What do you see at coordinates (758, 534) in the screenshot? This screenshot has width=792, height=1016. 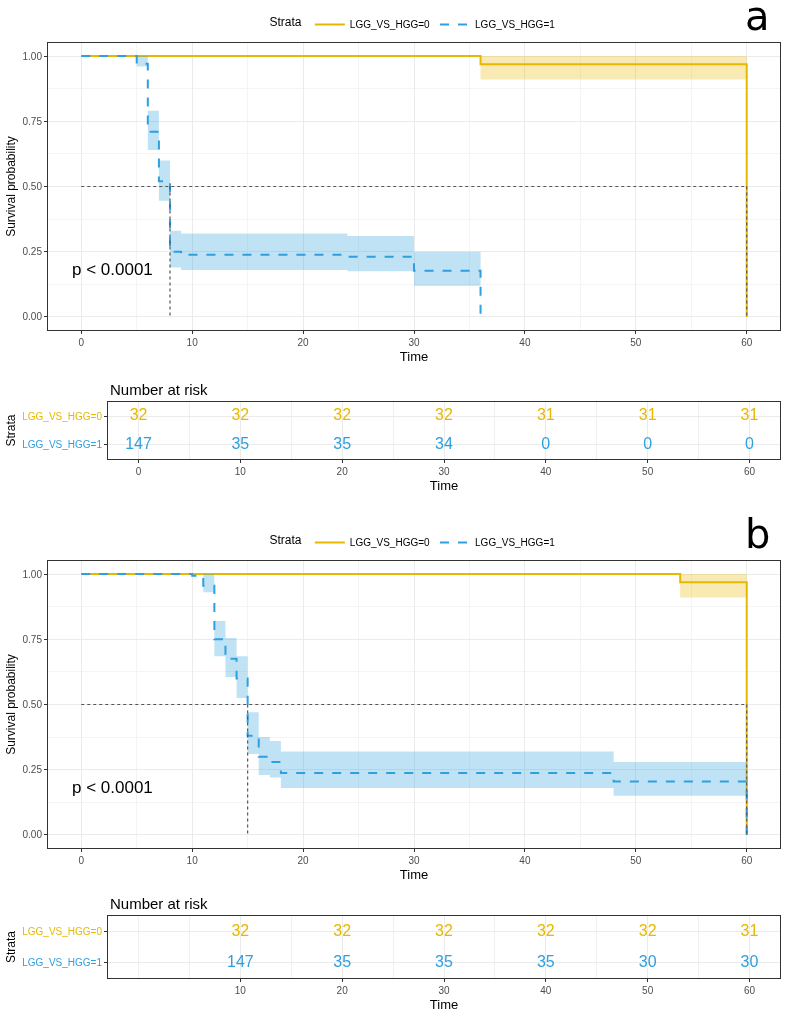 I see `text: b` at bounding box center [758, 534].